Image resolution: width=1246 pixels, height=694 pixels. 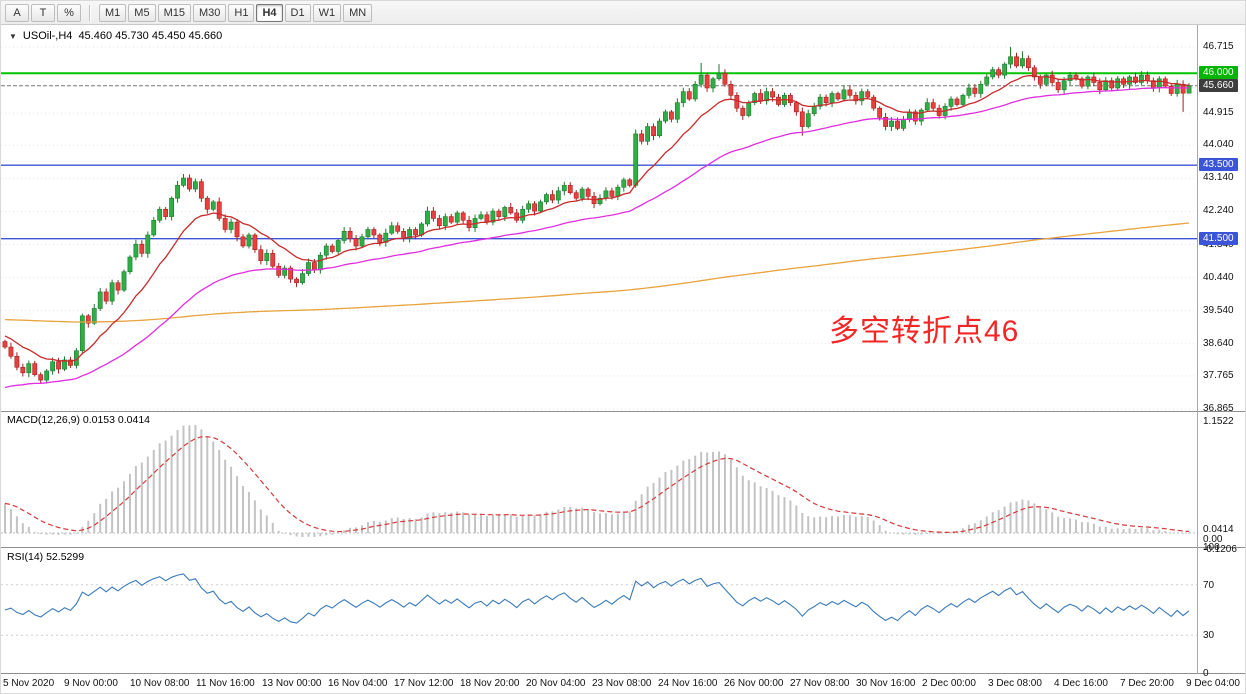 I want to click on rsi-line, so click(x=597, y=598).